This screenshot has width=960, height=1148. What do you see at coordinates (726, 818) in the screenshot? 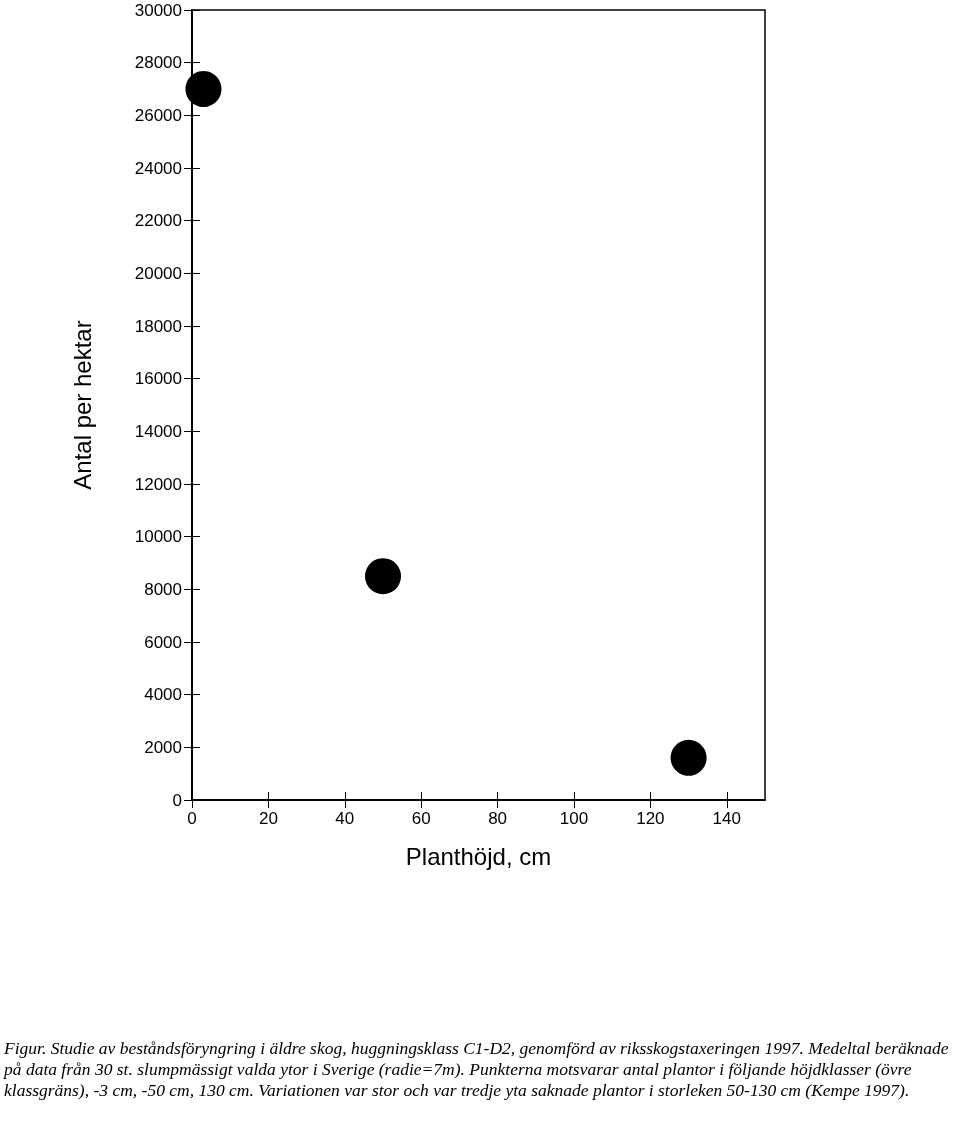
I see `x-tick-label: 140` at bounding box center [726, 818].